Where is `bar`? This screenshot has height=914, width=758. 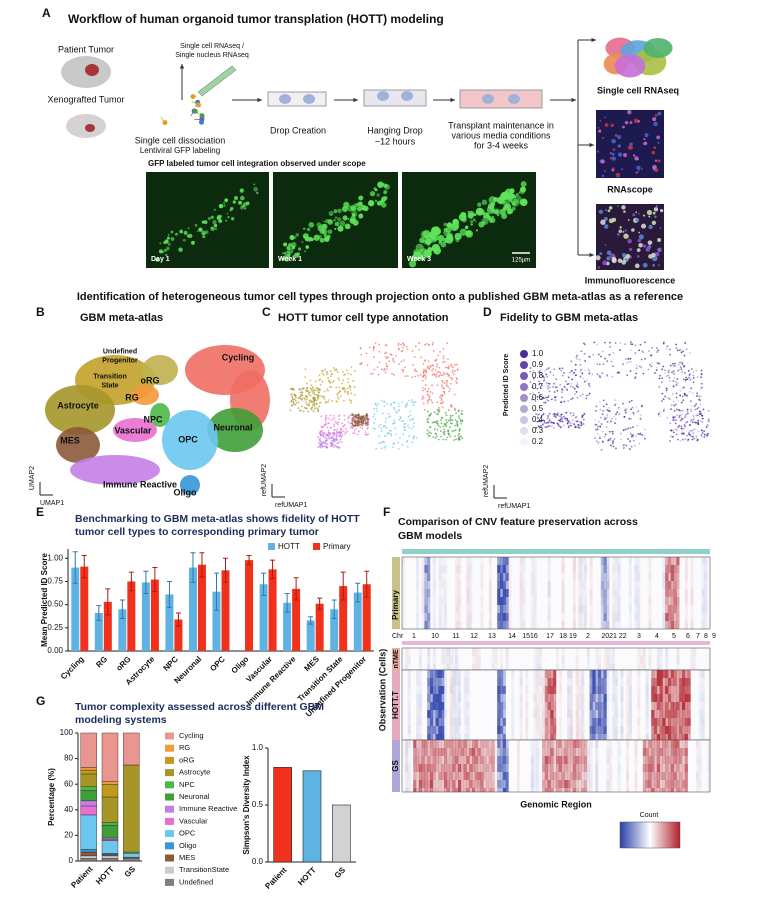 bar is located at coordinates (287, 626).